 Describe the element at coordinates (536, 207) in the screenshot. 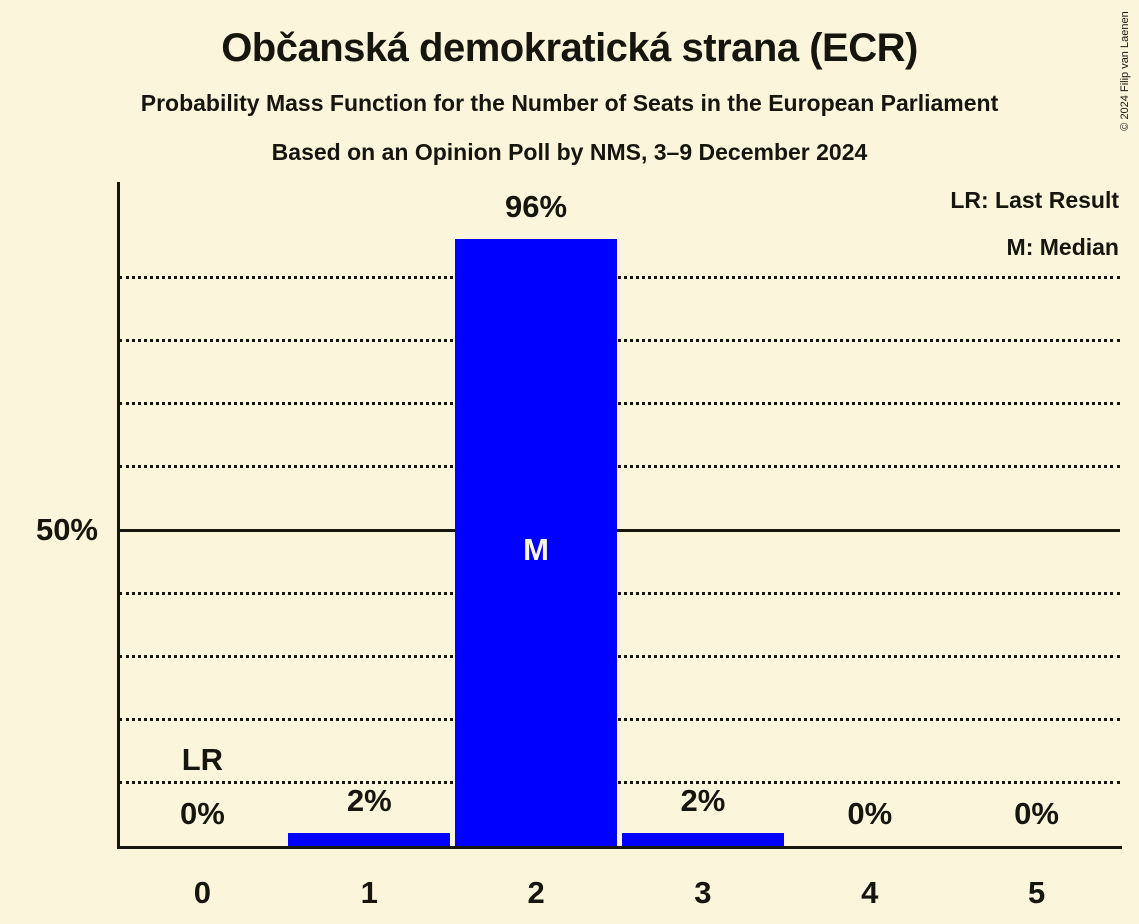

I see `bar-value-label-2: 96%` at that location.